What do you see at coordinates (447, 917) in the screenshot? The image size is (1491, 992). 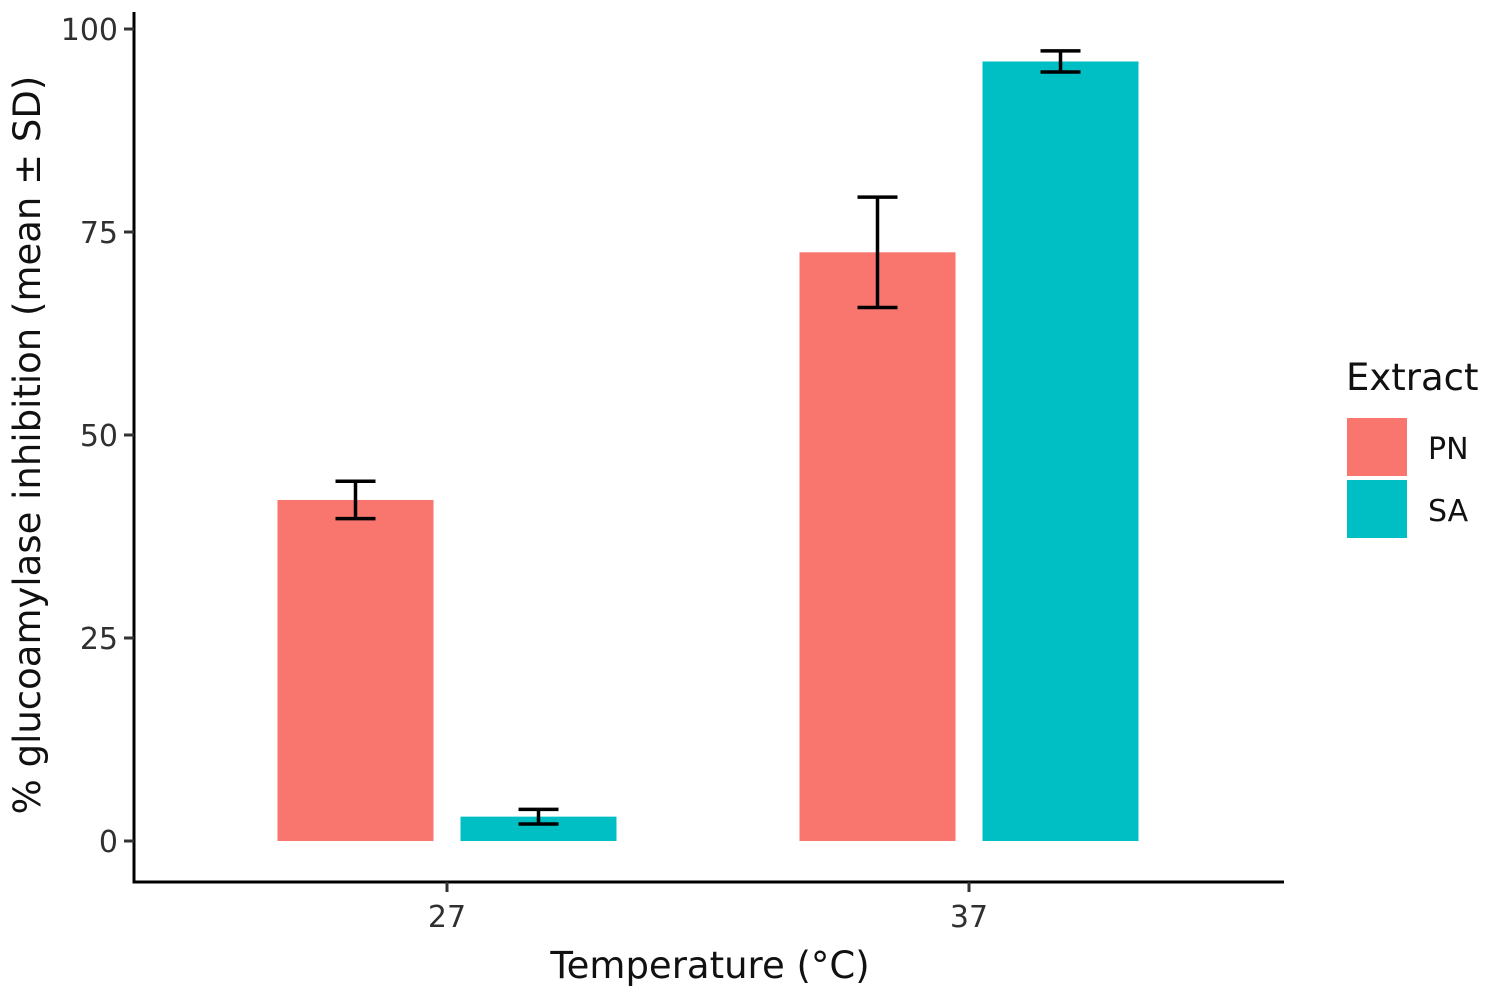 I see `x-tick-label: 27` at bounding box center [447, 917].